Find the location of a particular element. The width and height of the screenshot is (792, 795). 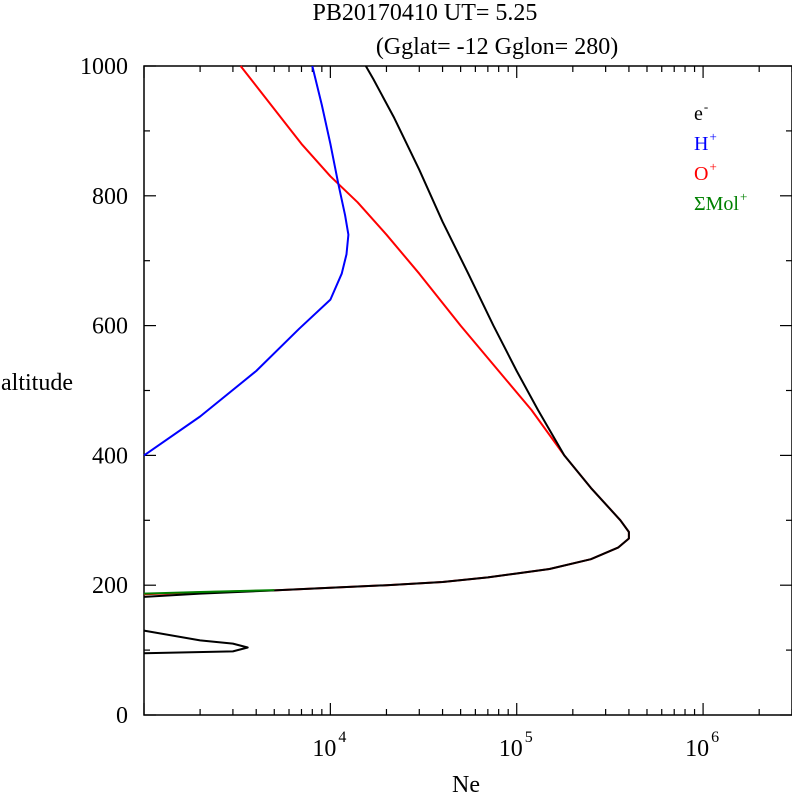

y-tick-label: 1000 is located at coordinates (104, 67).